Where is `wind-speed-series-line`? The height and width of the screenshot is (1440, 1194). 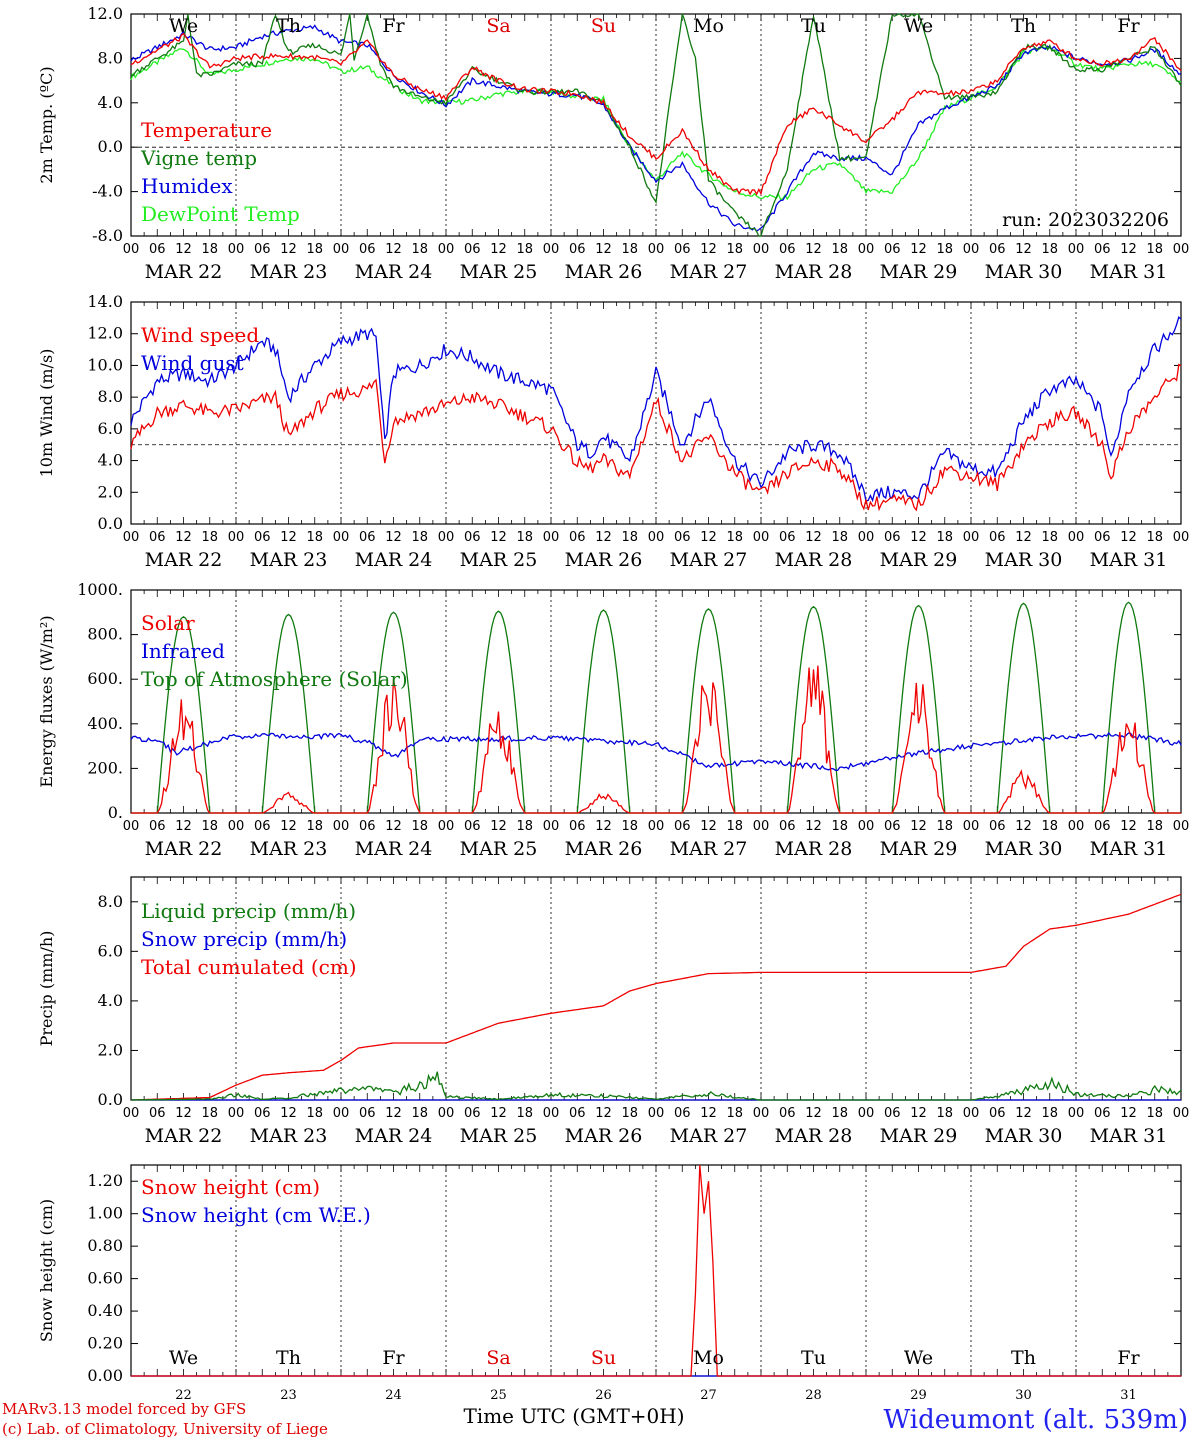
wind-speed-series-line is located at coordinates (656, 437).